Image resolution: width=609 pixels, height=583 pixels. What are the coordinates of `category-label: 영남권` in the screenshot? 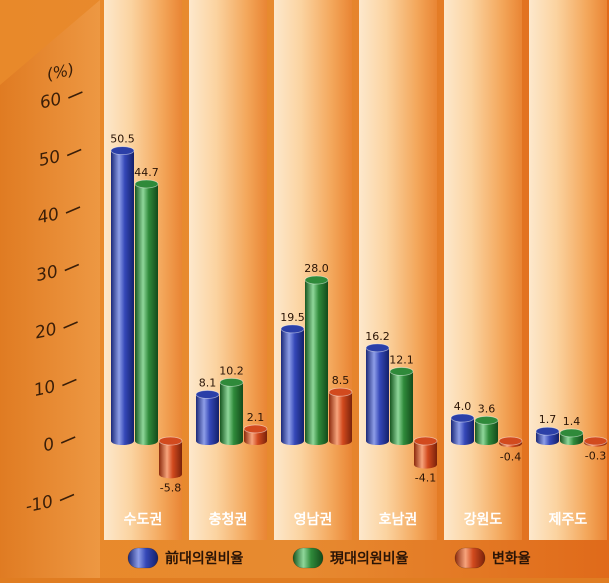 It's located at (313, 519).